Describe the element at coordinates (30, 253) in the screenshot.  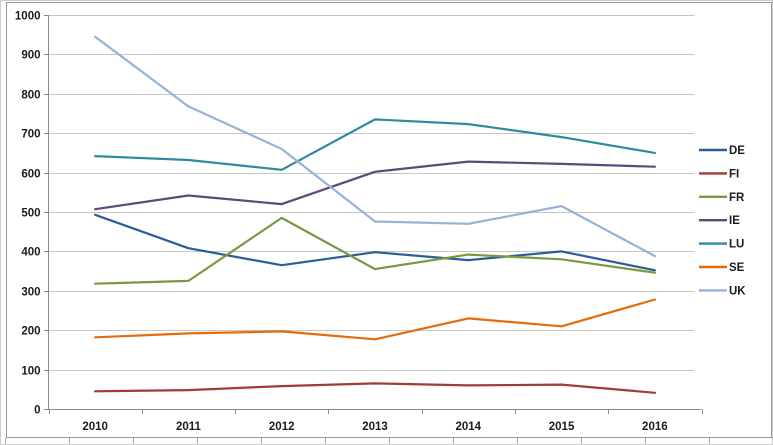
I see `y-tick-label: 400` at that location.